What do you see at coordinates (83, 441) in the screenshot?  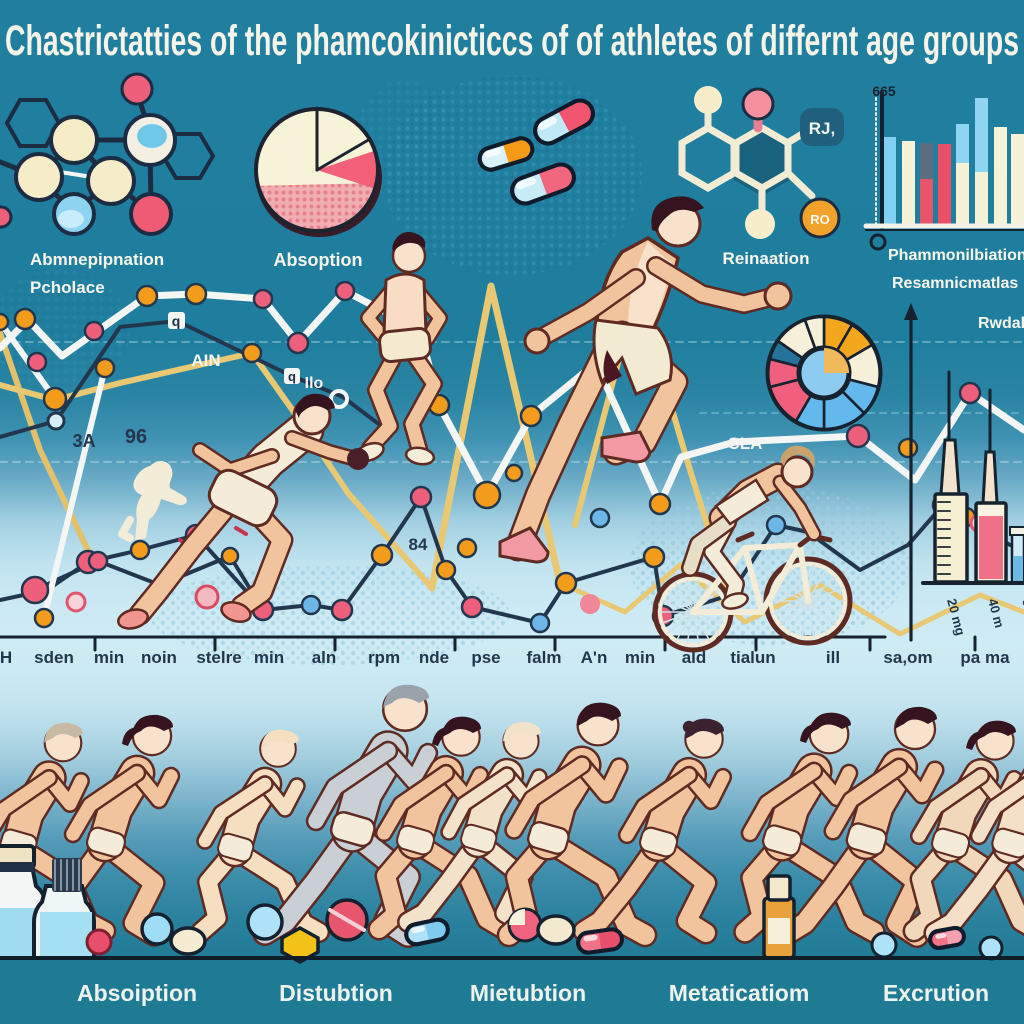 I see `svg-text: 3A` at bounding box center [83, 441].